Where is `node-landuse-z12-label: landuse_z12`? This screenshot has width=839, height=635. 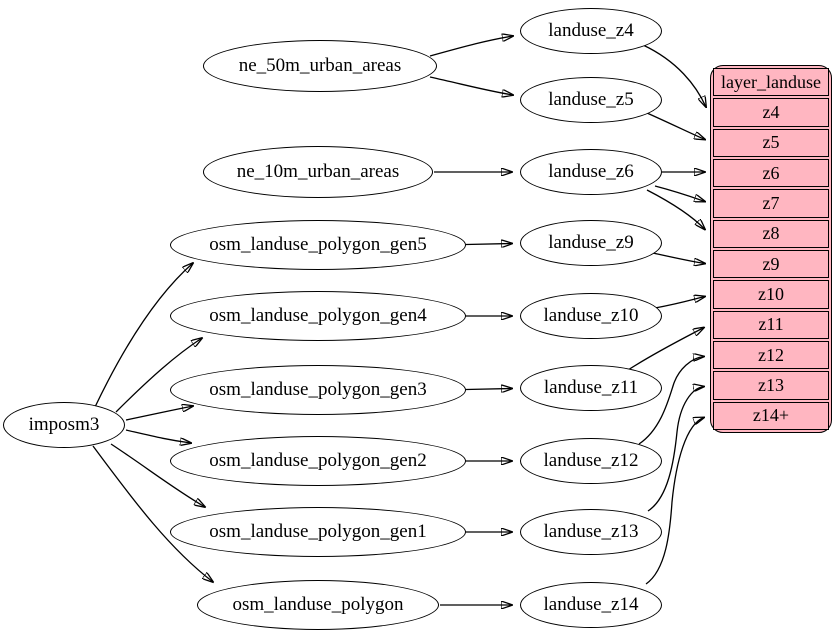 node-landuse-z12-label: landuse_z12 is located at coordinates (591, 460).